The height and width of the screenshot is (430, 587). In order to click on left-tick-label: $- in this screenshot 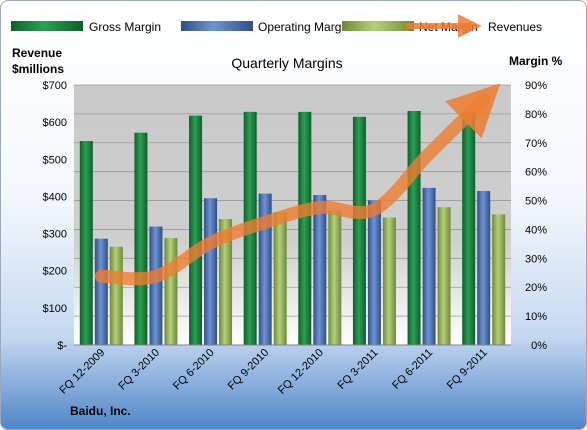, I will do `click(62, 346)`.